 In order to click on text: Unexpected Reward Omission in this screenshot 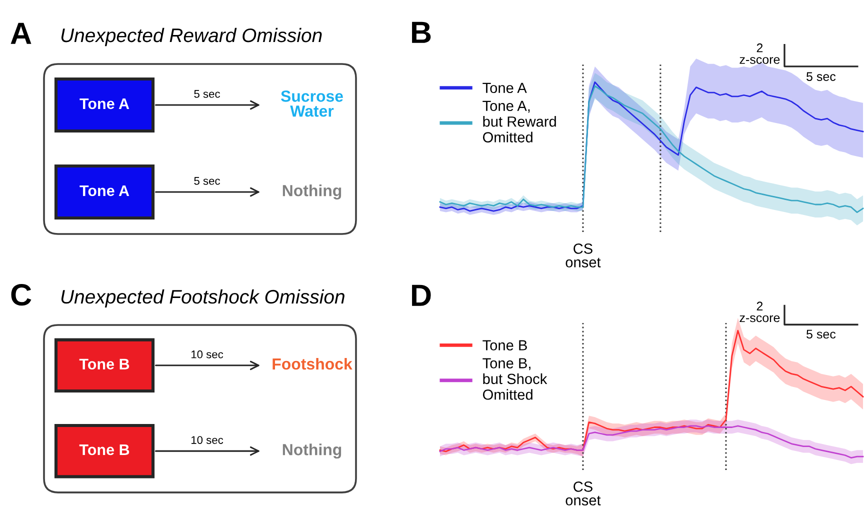, I will do `click(191, 37)`.